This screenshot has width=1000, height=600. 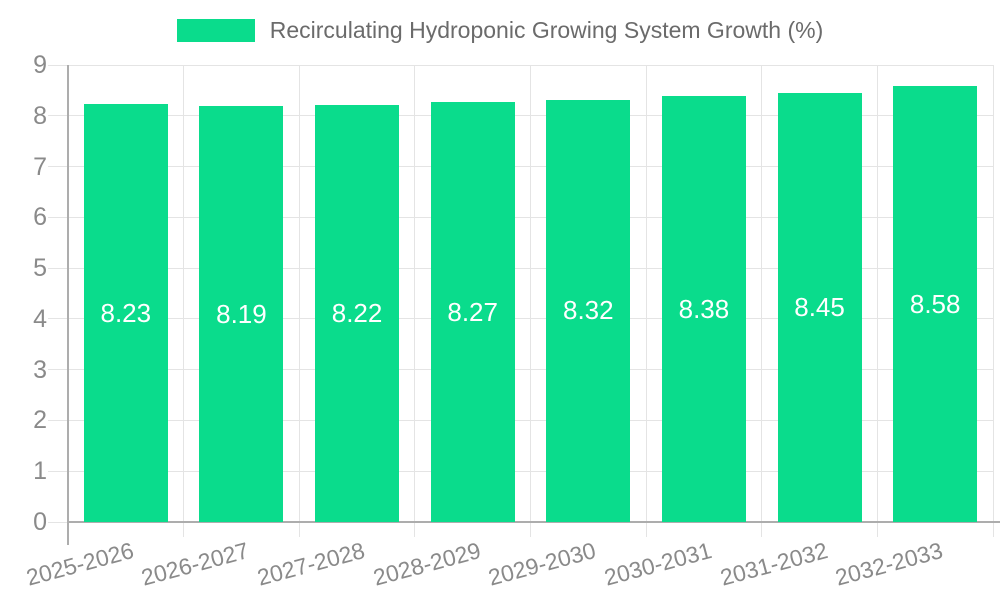 What do you see at coordinates (534, 522) in the screenshot?
I see `x-axis-line` at bounding box center [534, 522].